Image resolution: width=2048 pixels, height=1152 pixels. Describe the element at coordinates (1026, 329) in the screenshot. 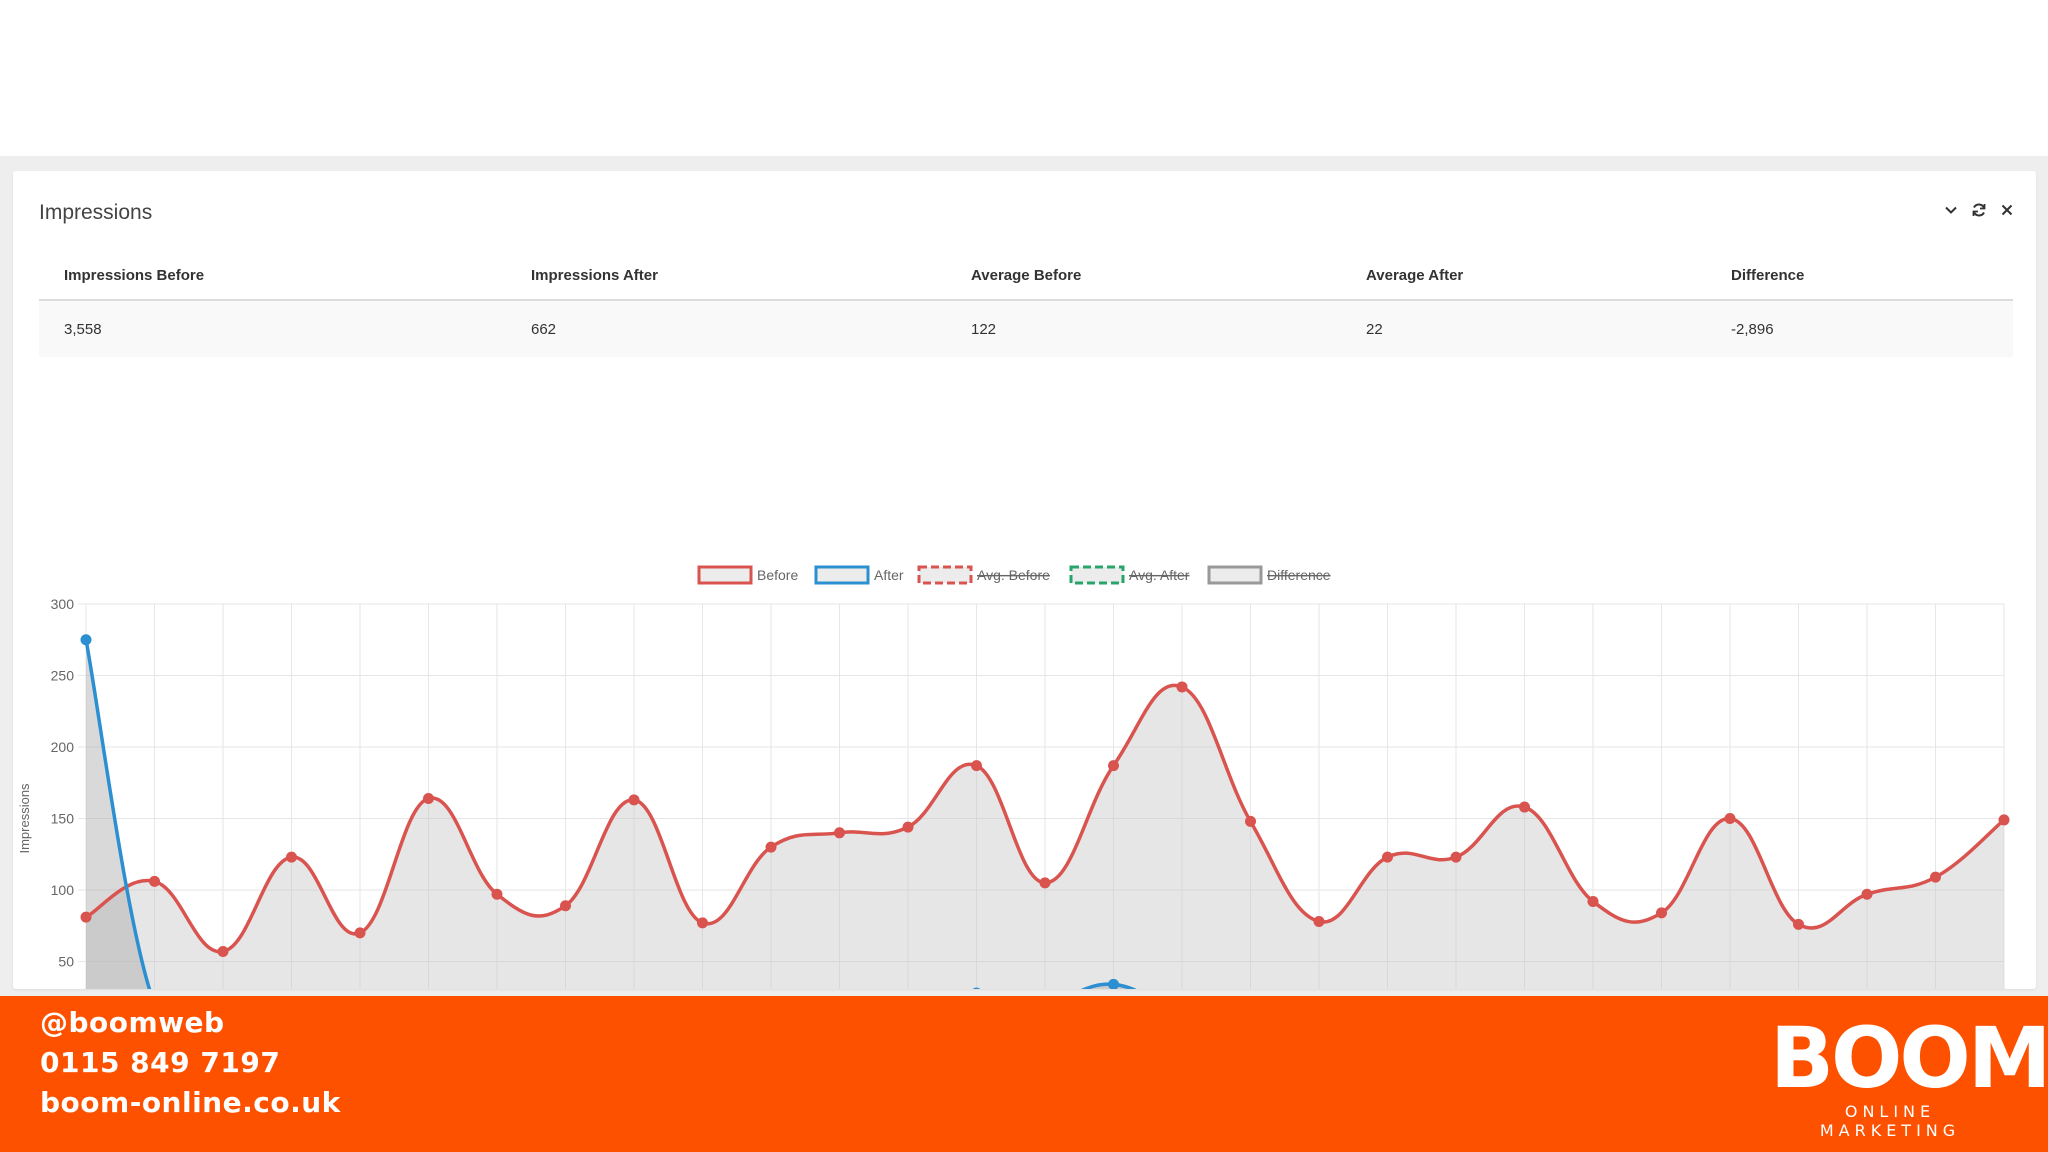

I see `summary-value-row: 3,558 662 122 22 -2,896` at that location.